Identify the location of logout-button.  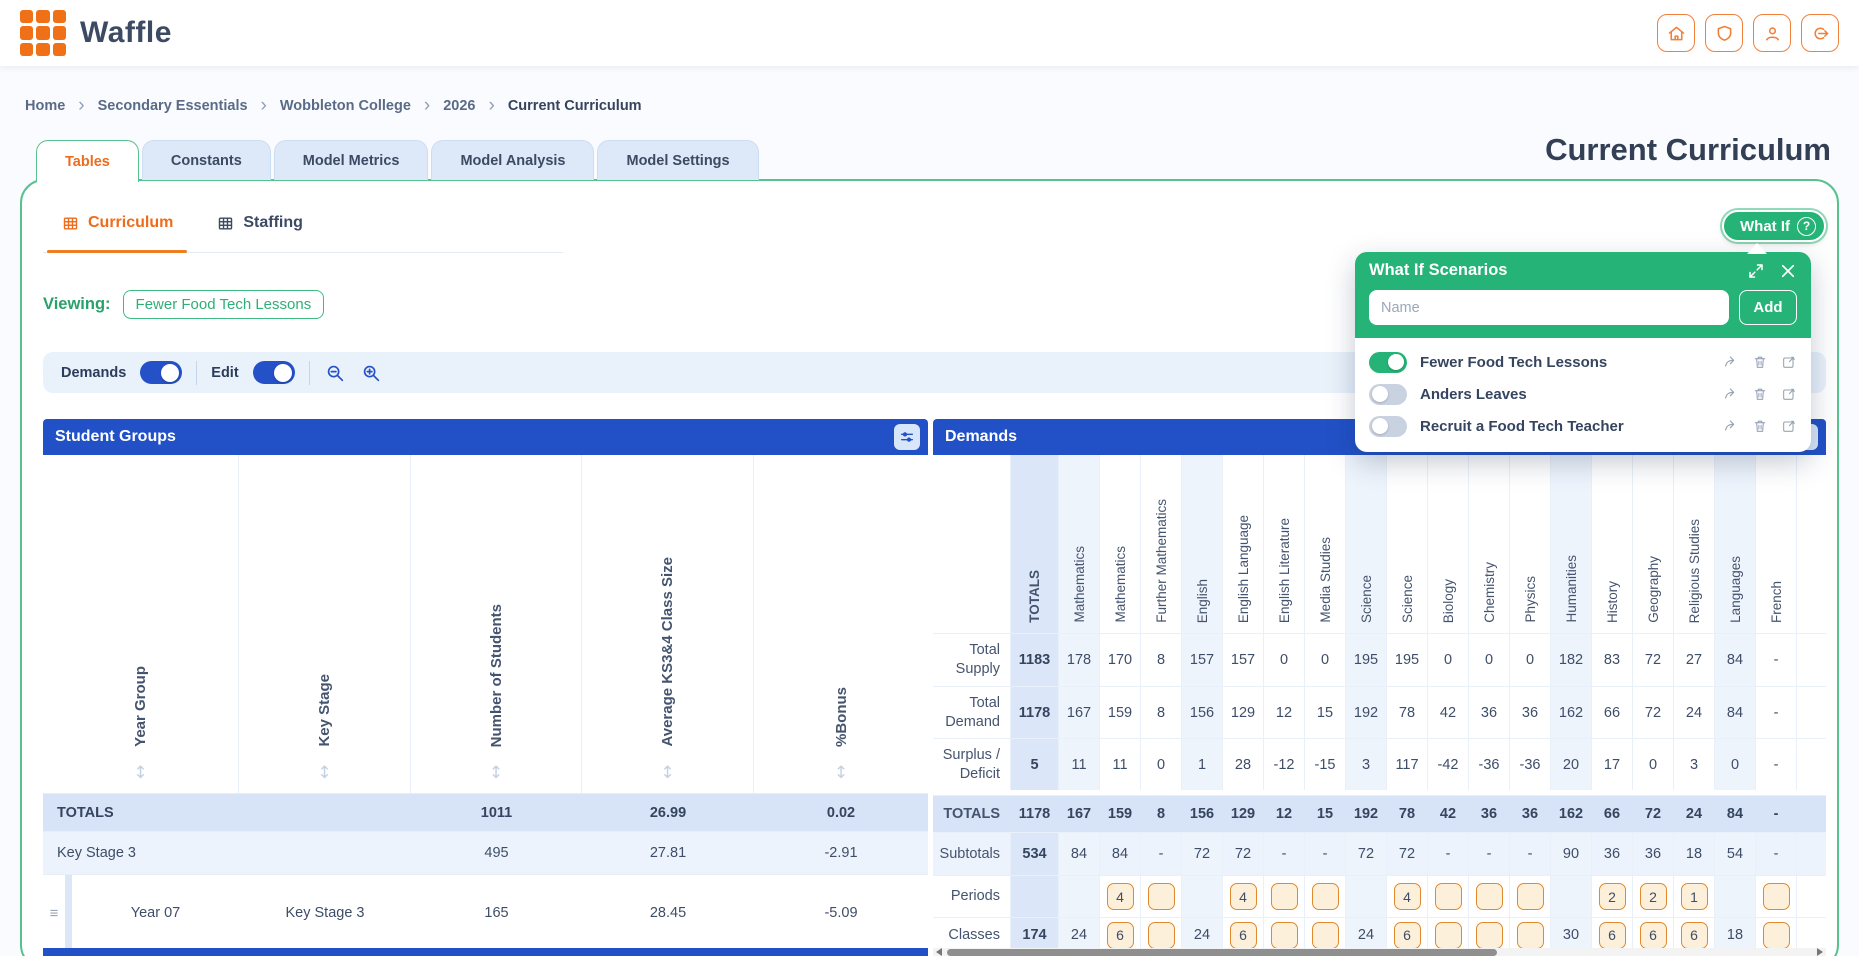
(1820, 33).